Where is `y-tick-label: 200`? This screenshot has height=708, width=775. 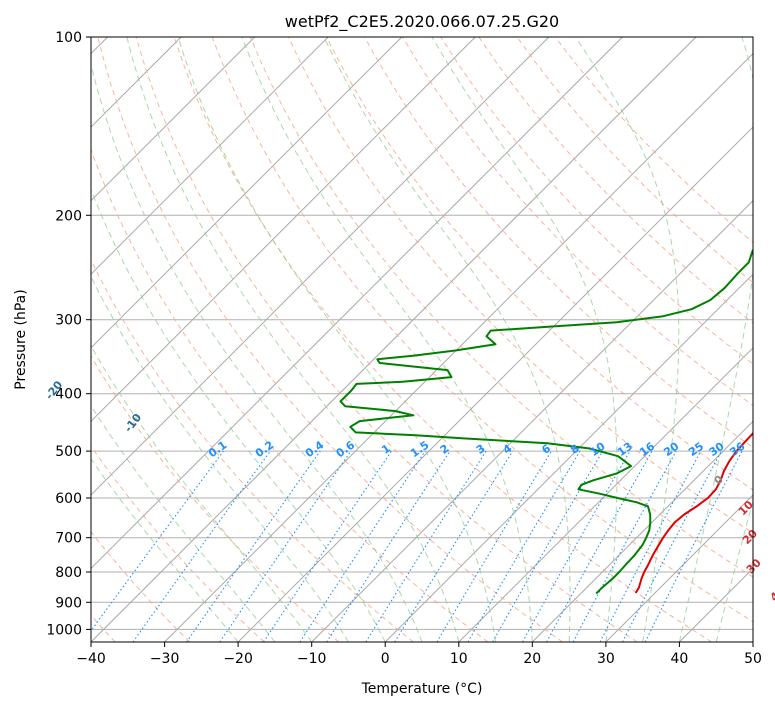
y-tick-label: 200 is located at coordinates (68, 216).